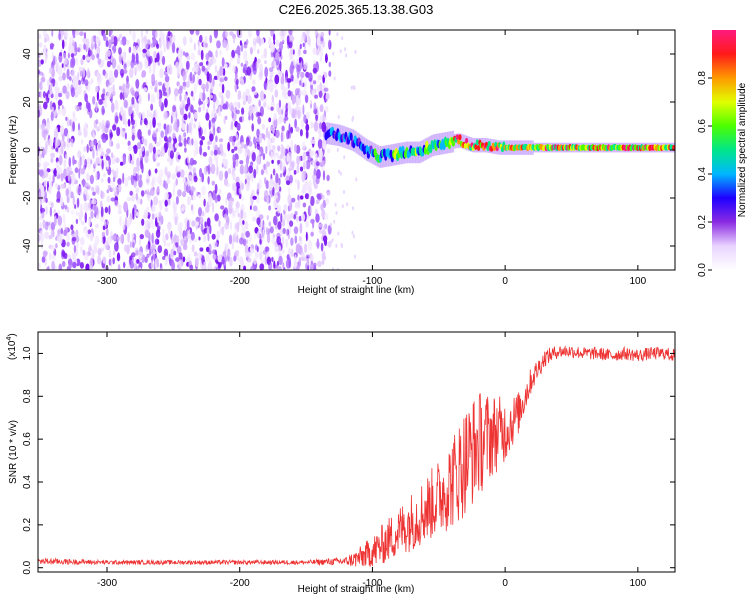 This screenshot has height=600, width=750. What do you see at coordinates (704, 174) in the screenshot?
I see `colorbar-ticks: 0.0 0.2 0.4 0.6 0.8` at bounding box center [704, 174].